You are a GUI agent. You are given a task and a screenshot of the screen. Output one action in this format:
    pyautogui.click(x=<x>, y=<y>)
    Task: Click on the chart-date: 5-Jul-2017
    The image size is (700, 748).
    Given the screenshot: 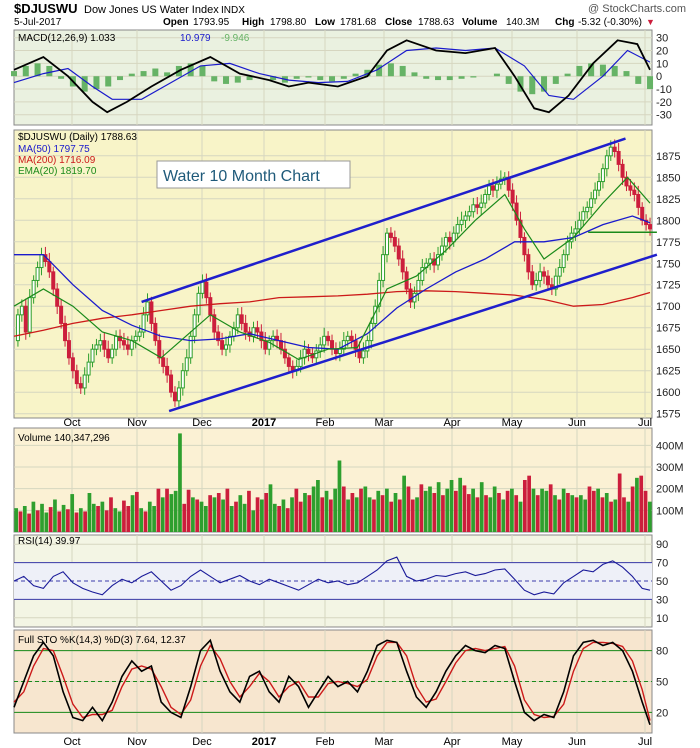 What is the action you would take?
    pyautogui.click(x=38, y=22)
    